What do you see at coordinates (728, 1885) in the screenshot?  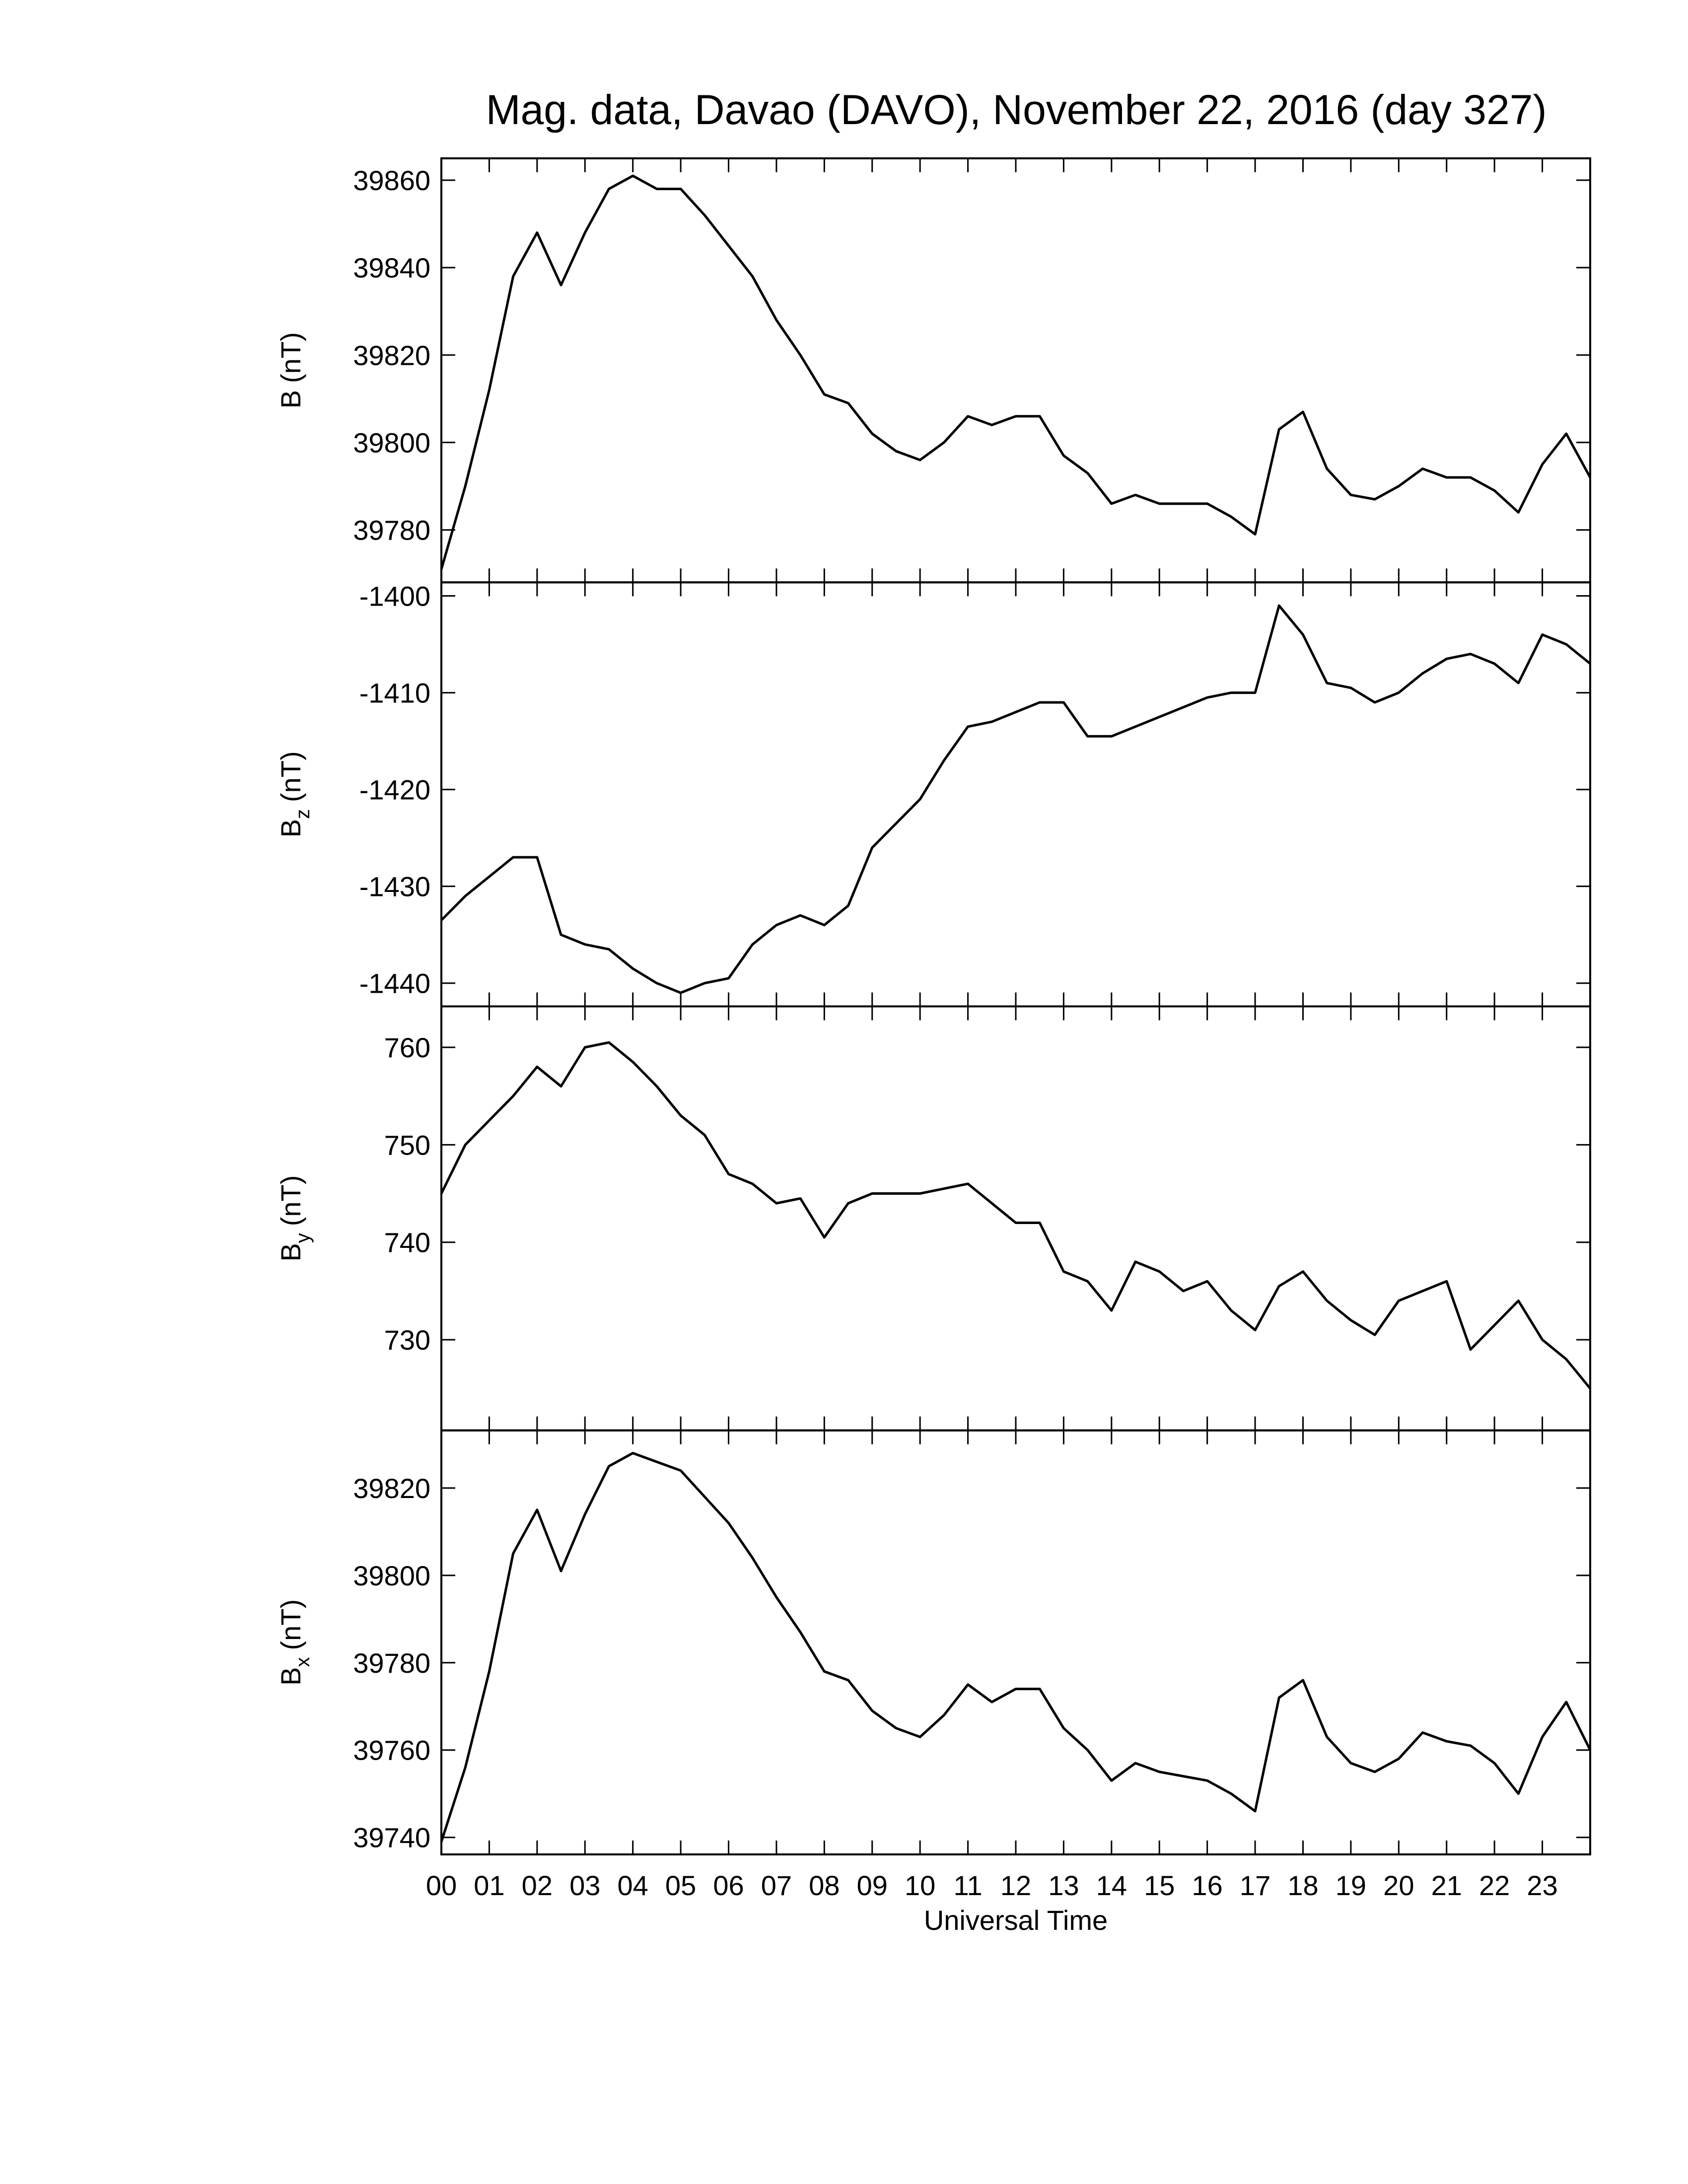 I see `x-tick-label: 06` at bounding box center [728, 1885].